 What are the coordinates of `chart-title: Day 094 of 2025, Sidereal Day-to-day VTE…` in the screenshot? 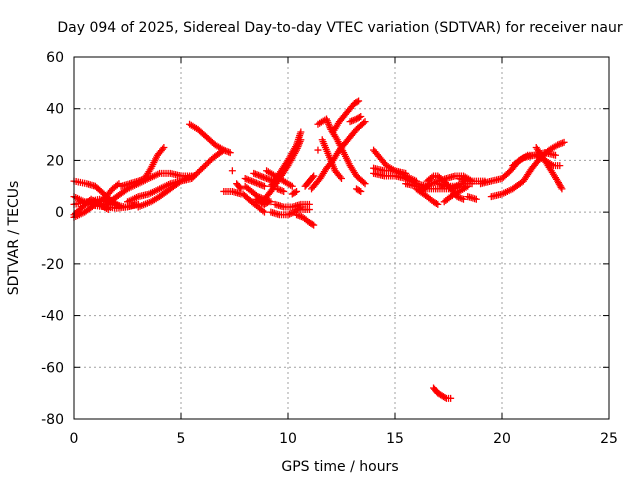 It's located at (340, 28).